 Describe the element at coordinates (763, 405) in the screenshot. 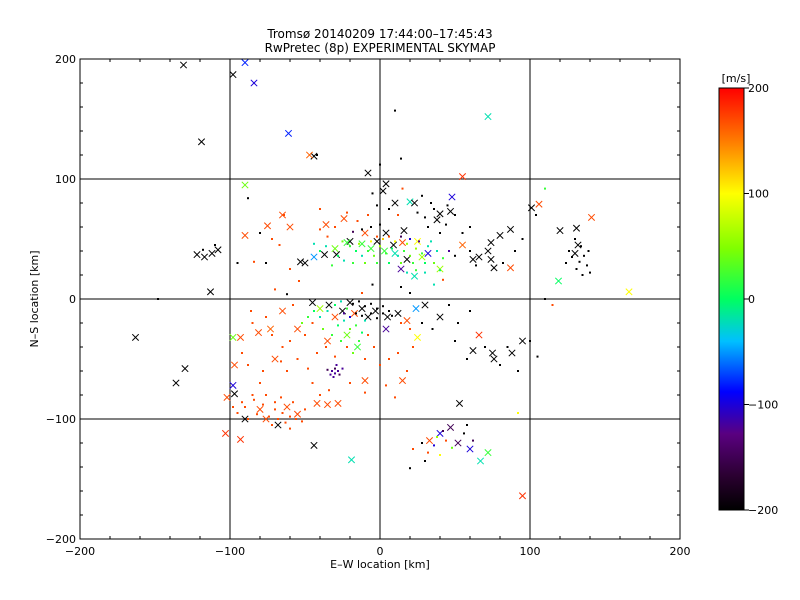

I see `colorbar-tick-label: −100` at that location.